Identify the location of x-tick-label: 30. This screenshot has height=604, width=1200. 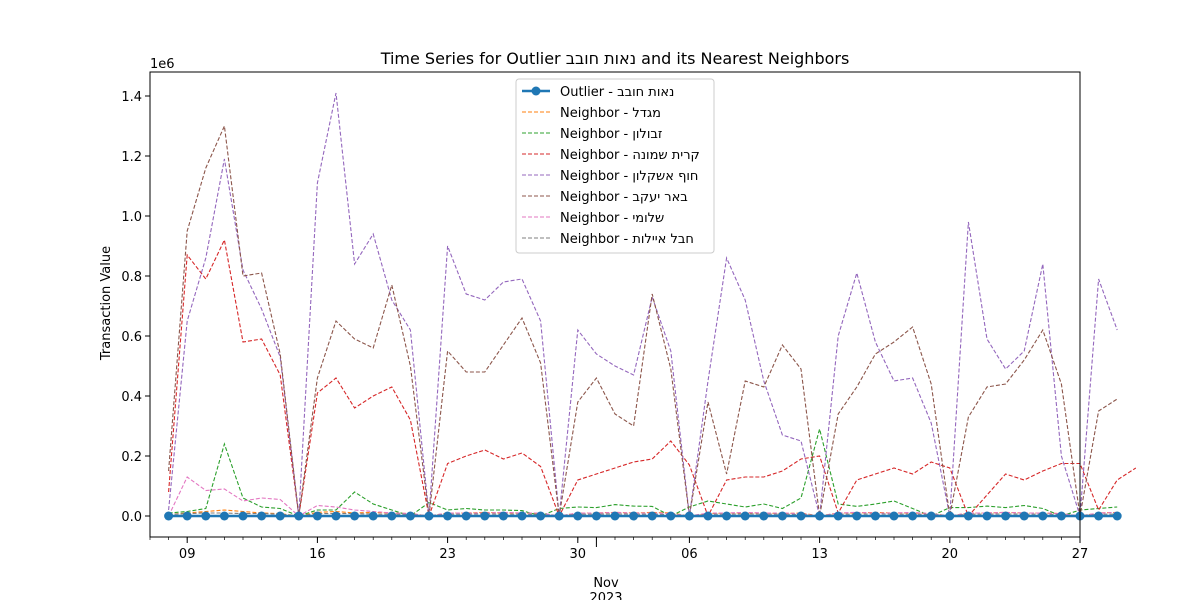
(578, 554).